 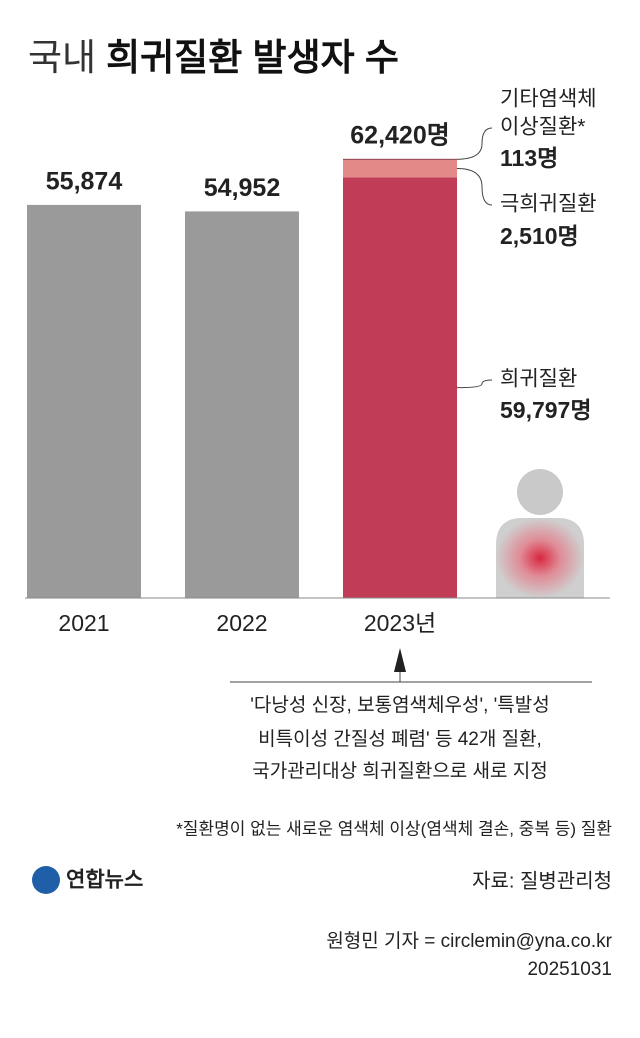 I want to click on segment-value: 113명, so click(x=529, y=158).